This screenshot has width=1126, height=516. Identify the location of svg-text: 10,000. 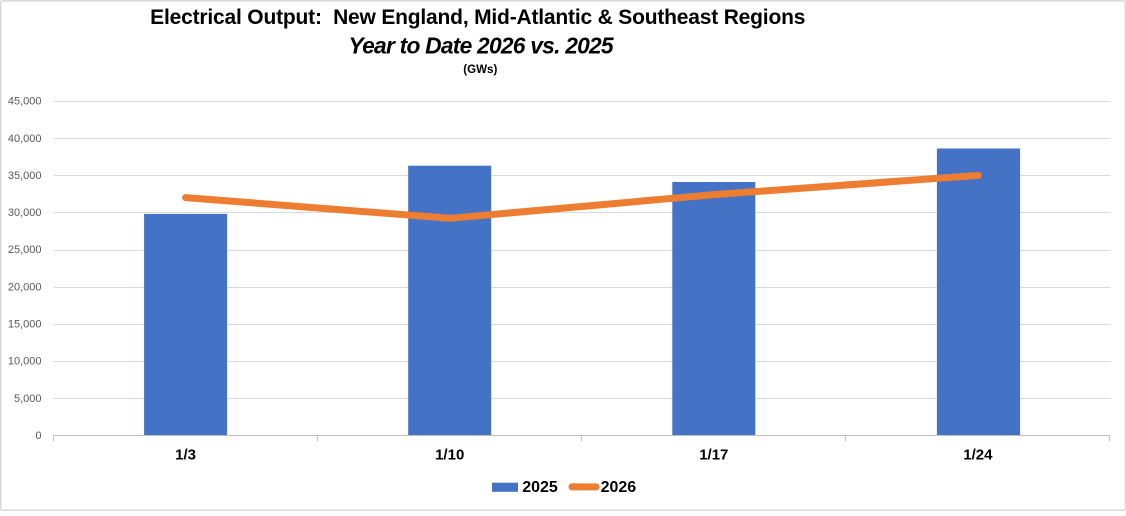
(25, 362).